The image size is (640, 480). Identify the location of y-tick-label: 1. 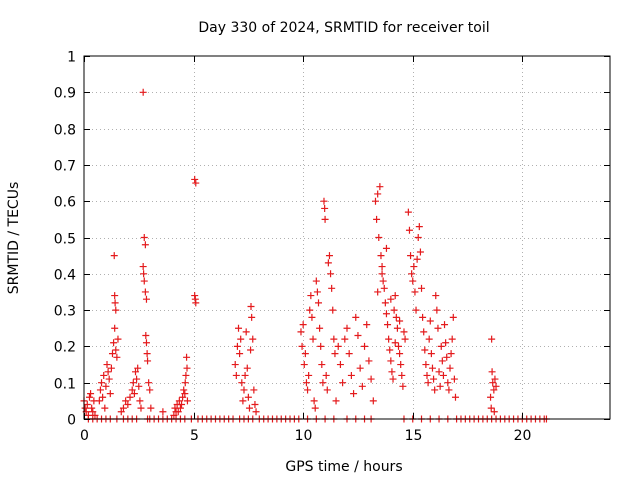
(71, 58).